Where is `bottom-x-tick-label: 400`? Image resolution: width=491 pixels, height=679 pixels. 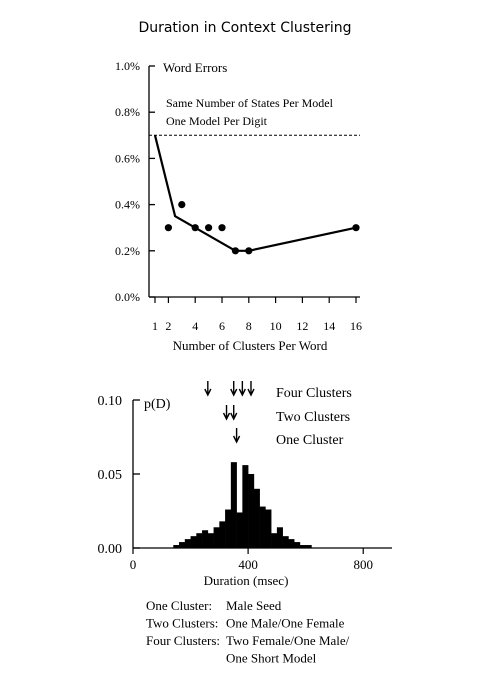 bottom-x-tick-label: 400 is located at coordinates (248, 564).